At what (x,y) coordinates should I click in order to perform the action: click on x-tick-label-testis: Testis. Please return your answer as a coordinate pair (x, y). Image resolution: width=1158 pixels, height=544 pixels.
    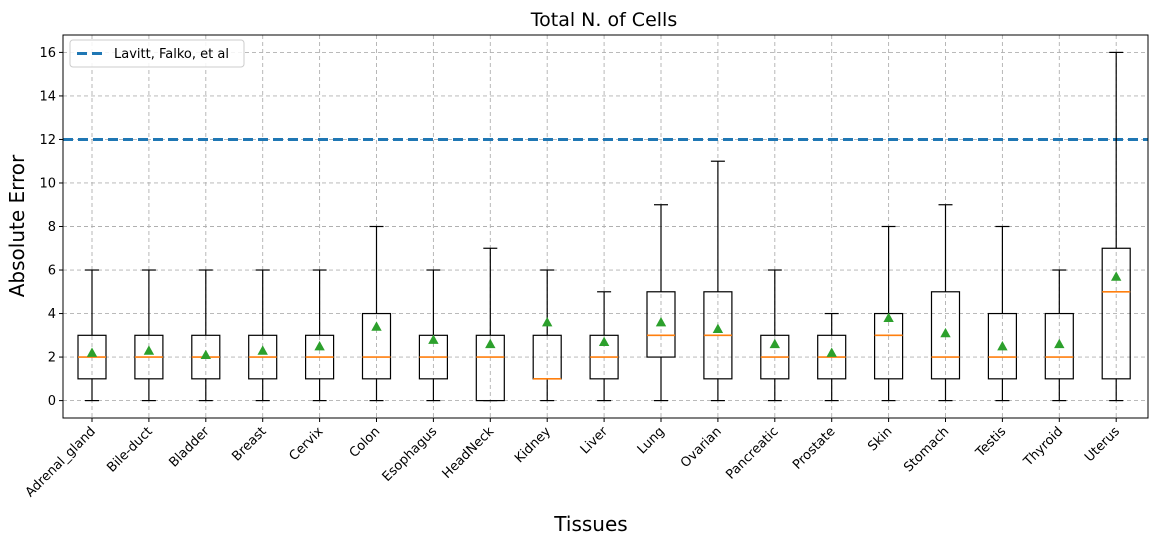
    Looking at the image, I should click on (990, 442).